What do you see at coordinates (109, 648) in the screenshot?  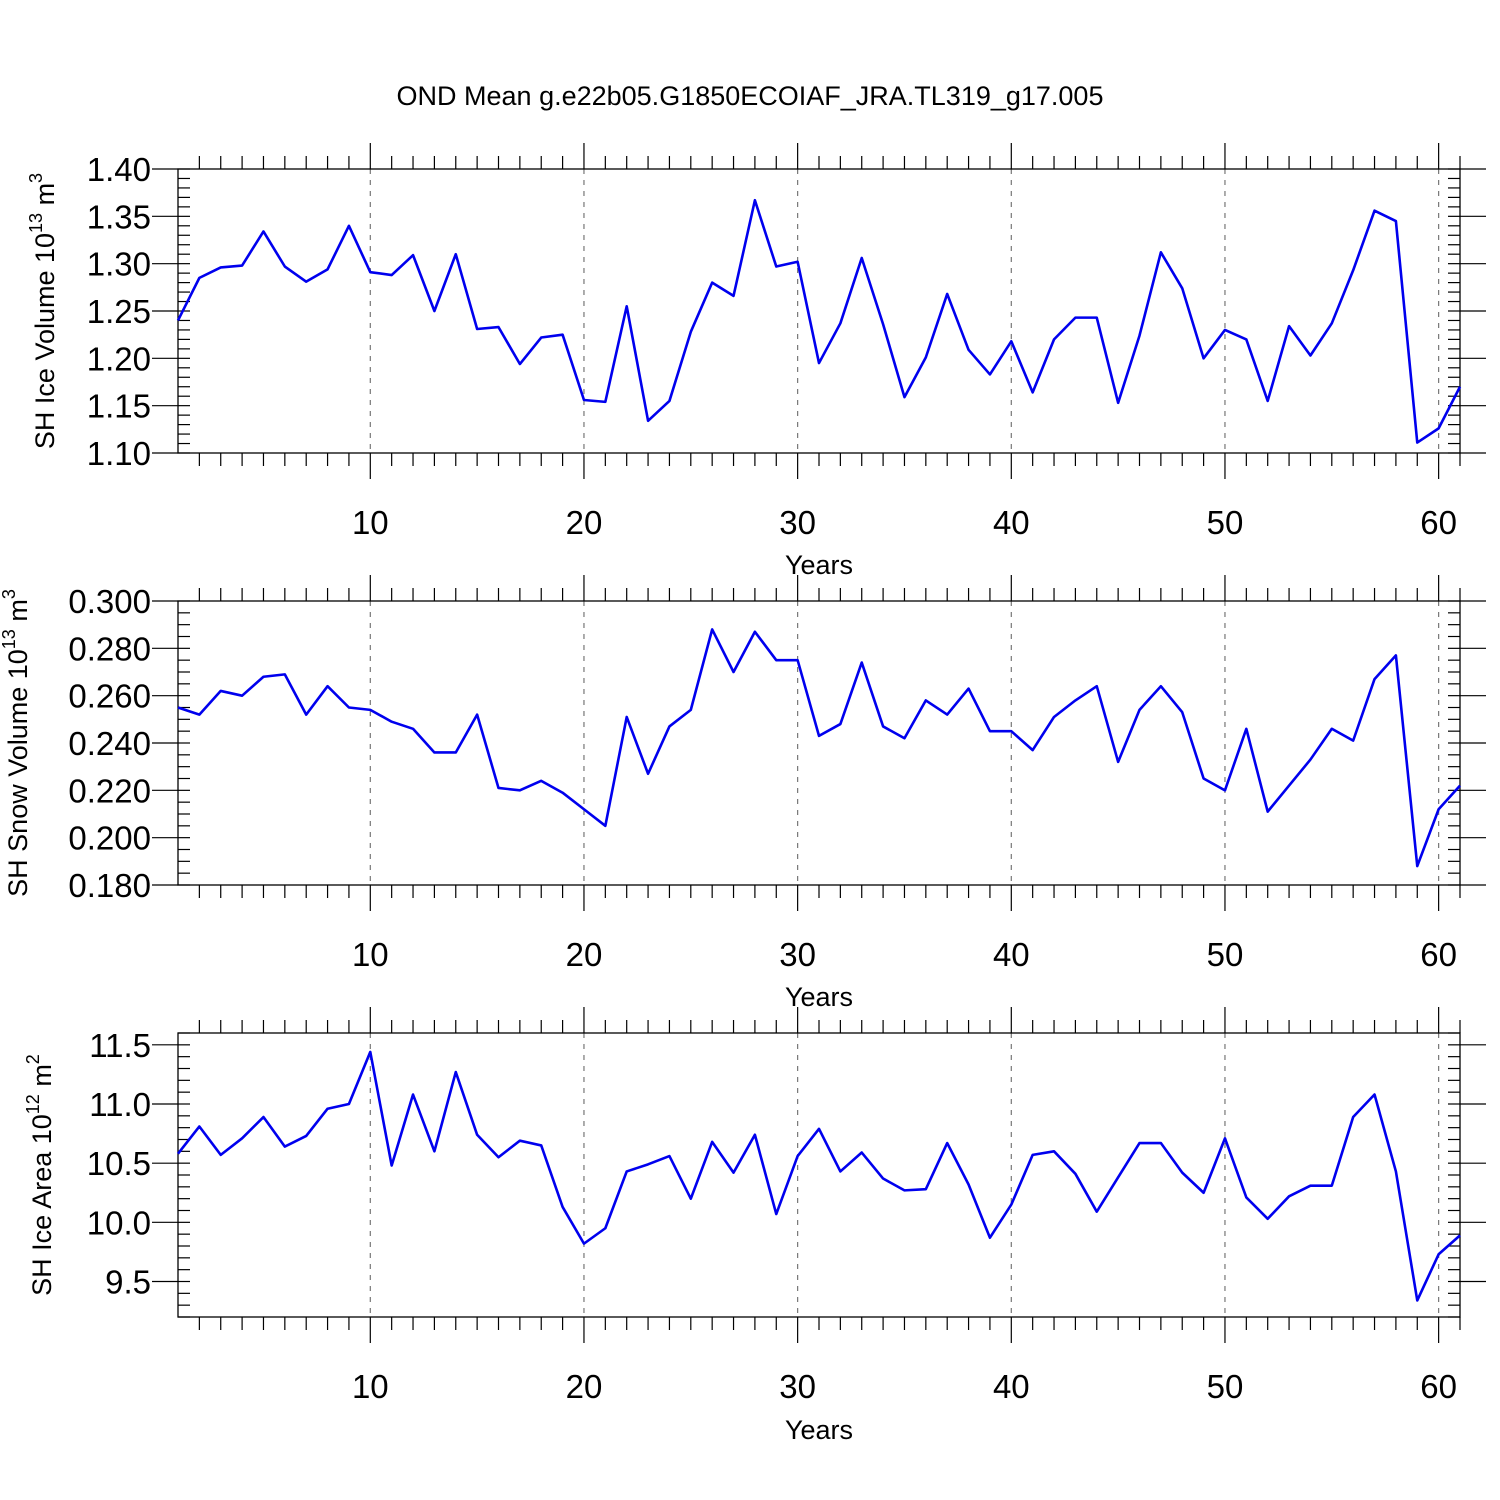 I see `y-tick-label: 0.280` at bounding box center [109, 648].